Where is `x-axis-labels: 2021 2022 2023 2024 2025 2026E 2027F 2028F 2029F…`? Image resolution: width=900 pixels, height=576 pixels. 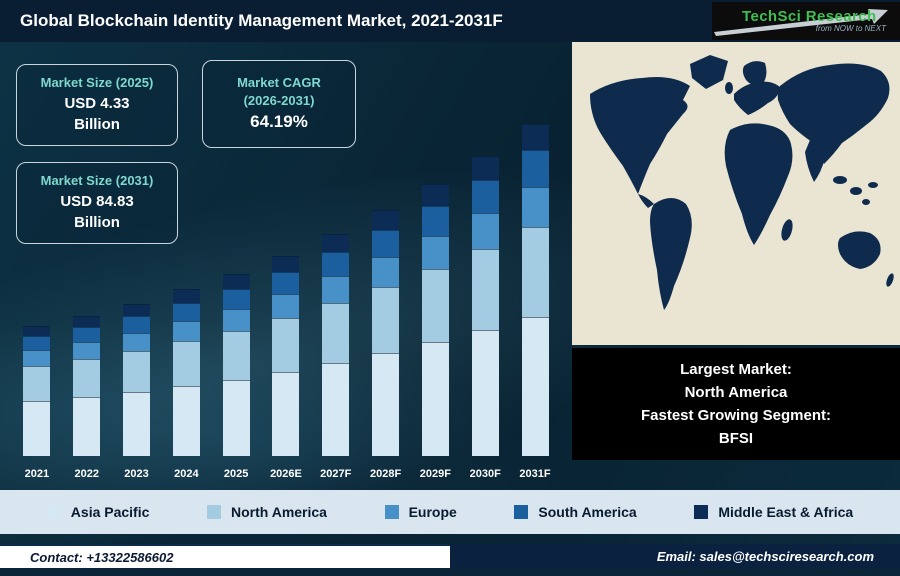 x-axis-labels: 2021 2022 2023 2024 2025 2026E 2027F 2028F 2029F… is located at coordinates (286, 474).